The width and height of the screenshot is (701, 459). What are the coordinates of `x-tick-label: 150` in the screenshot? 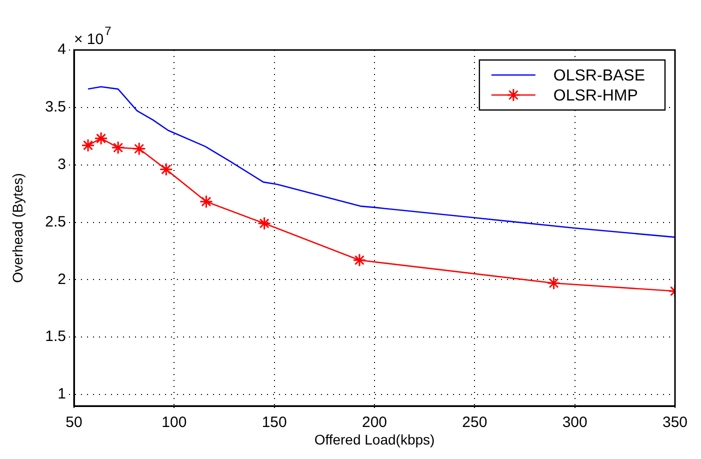 It's located at (274, 423).